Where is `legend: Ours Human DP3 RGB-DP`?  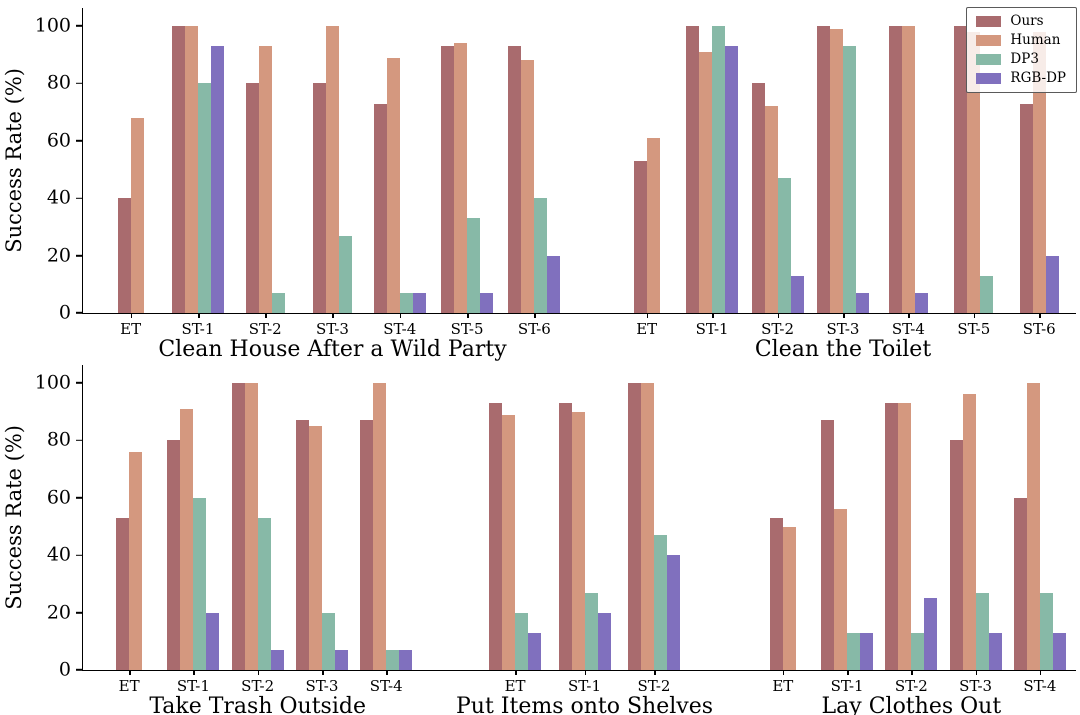 legend: Ours Human DP3 RGB-DP is located at coordinates (1021, 50).